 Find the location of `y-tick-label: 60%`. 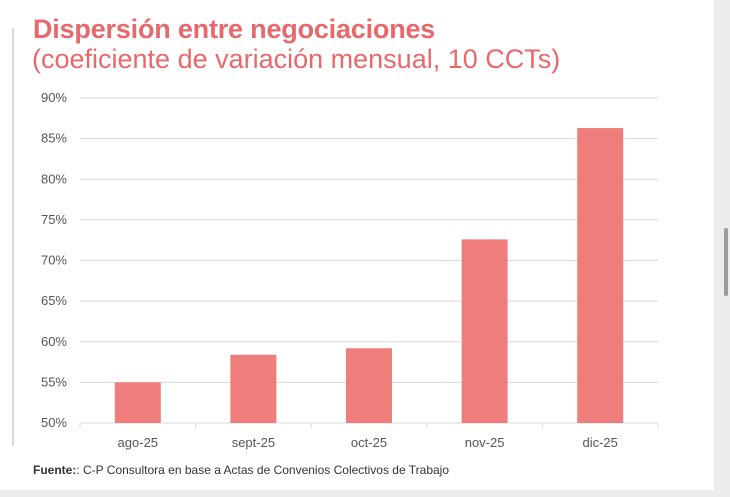

y-tick-label: 60% is located at coordinates (54, 341).